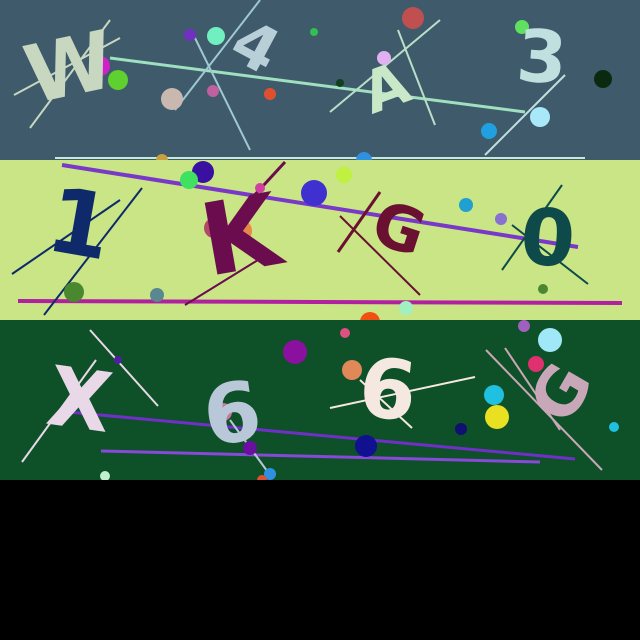 The height and width of the screenshot is (640, 640). What do you see at coordinates (542, 56) in the screenshot?
I see `captcha-char: 3` at bounding box center [542, 56].